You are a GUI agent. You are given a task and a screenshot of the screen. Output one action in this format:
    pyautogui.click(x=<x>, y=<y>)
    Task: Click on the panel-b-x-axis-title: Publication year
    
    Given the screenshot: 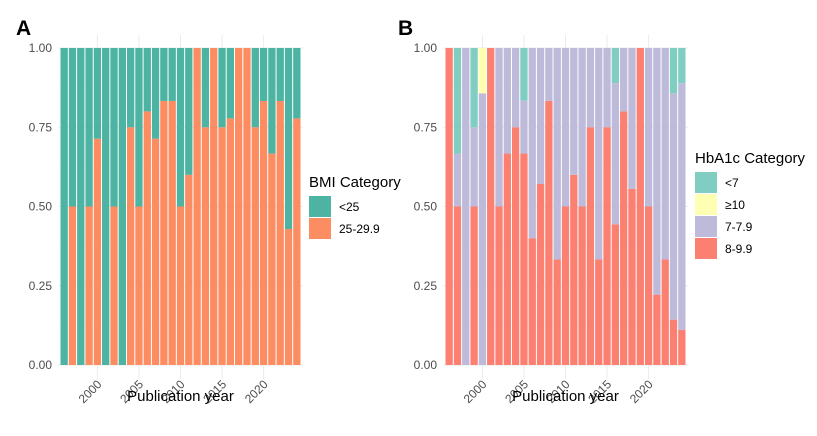 What is the action you would take?
    pyautogui.click(x=565, y=396)
    